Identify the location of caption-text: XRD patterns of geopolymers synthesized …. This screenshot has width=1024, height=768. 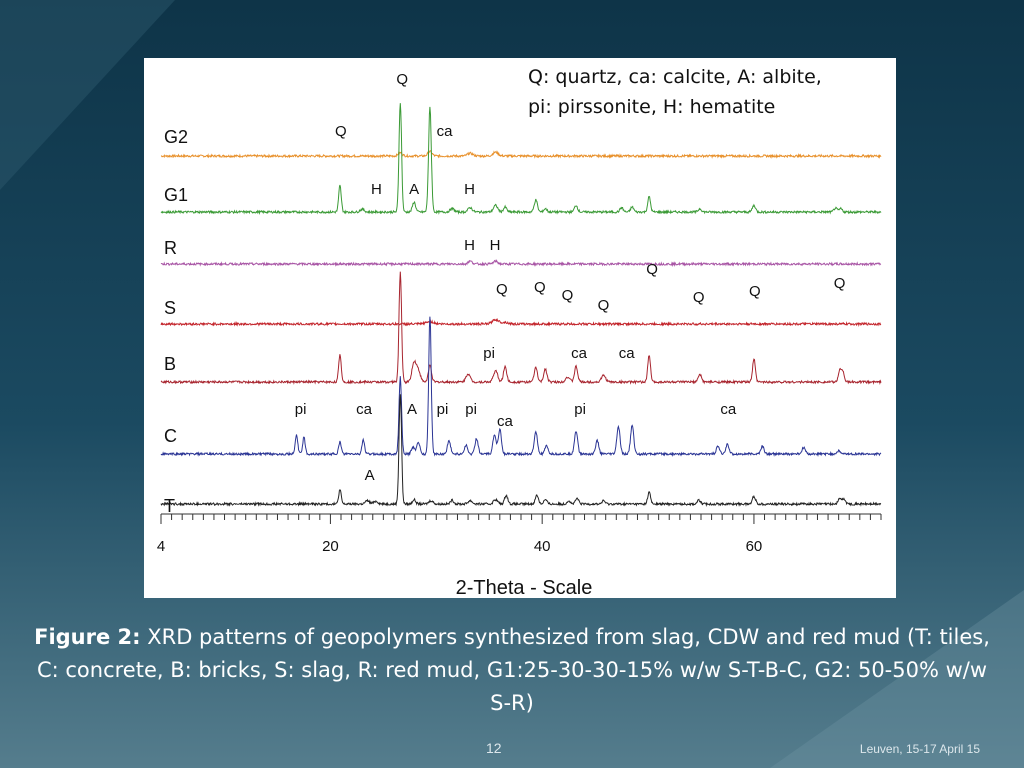
(513, 670).